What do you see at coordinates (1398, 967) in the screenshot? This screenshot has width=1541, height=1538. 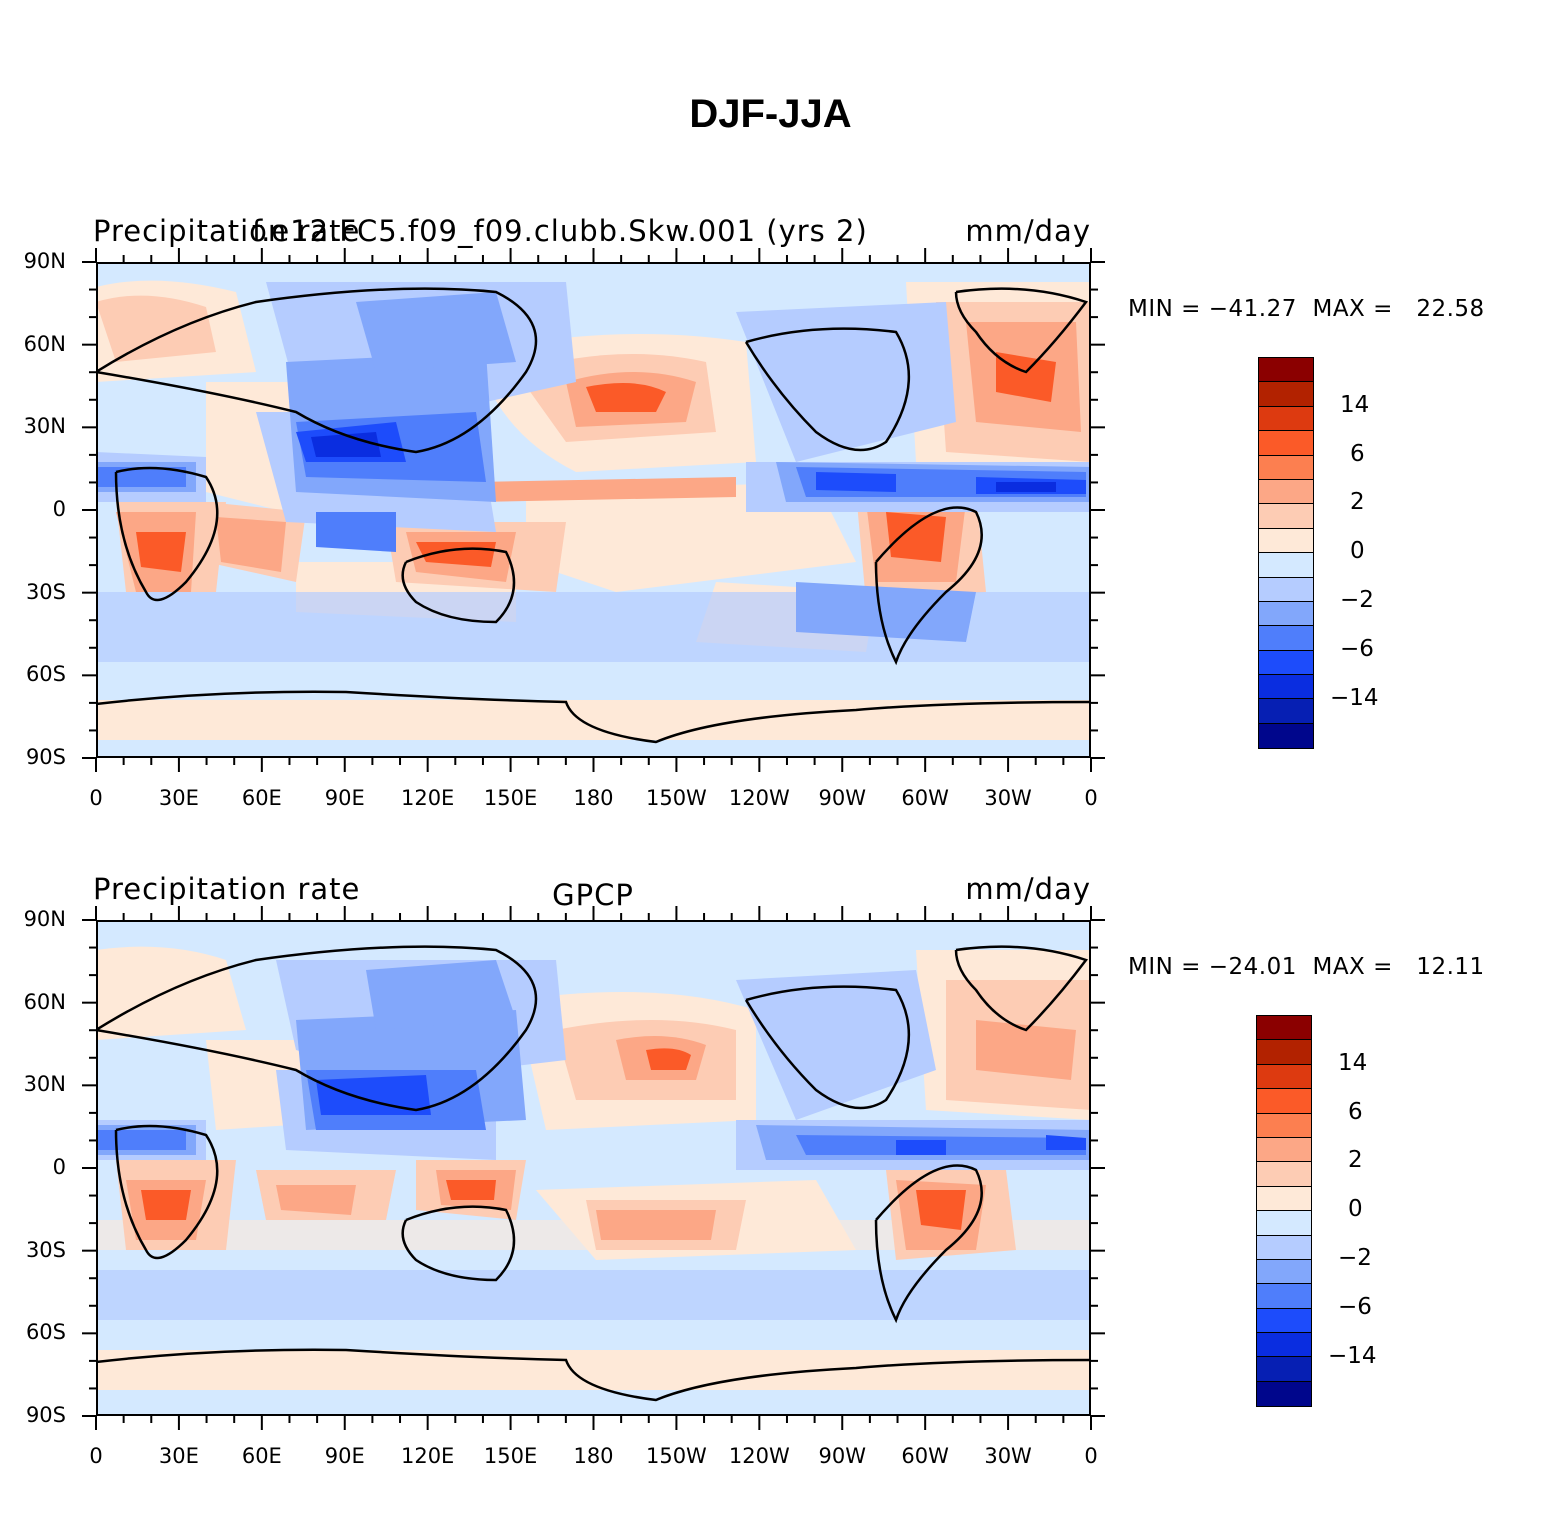 I see `max-value: MAX = 12.11` at bounding box center [1398, 967].